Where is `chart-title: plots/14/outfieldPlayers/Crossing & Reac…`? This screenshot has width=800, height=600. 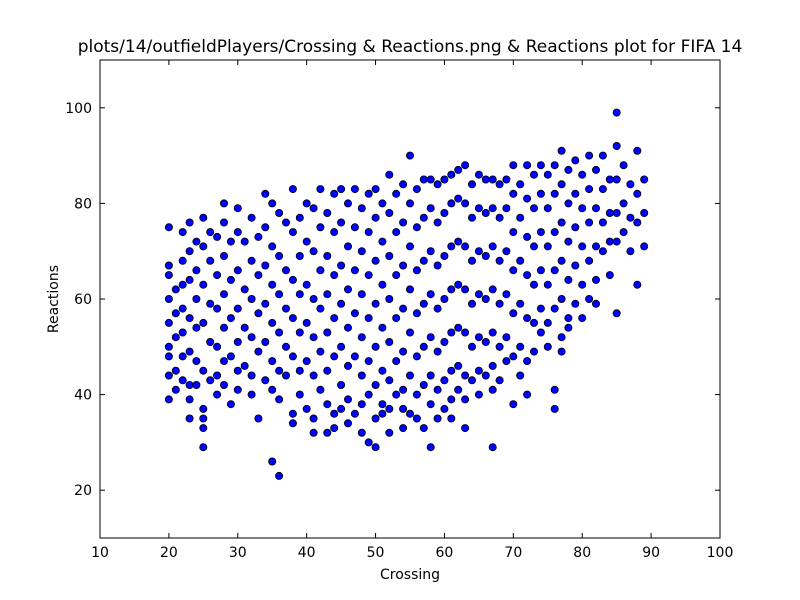
chart-title: plots/14/outfieldPlayers/Crossing & Reac… is located at coordinates (410, 47).